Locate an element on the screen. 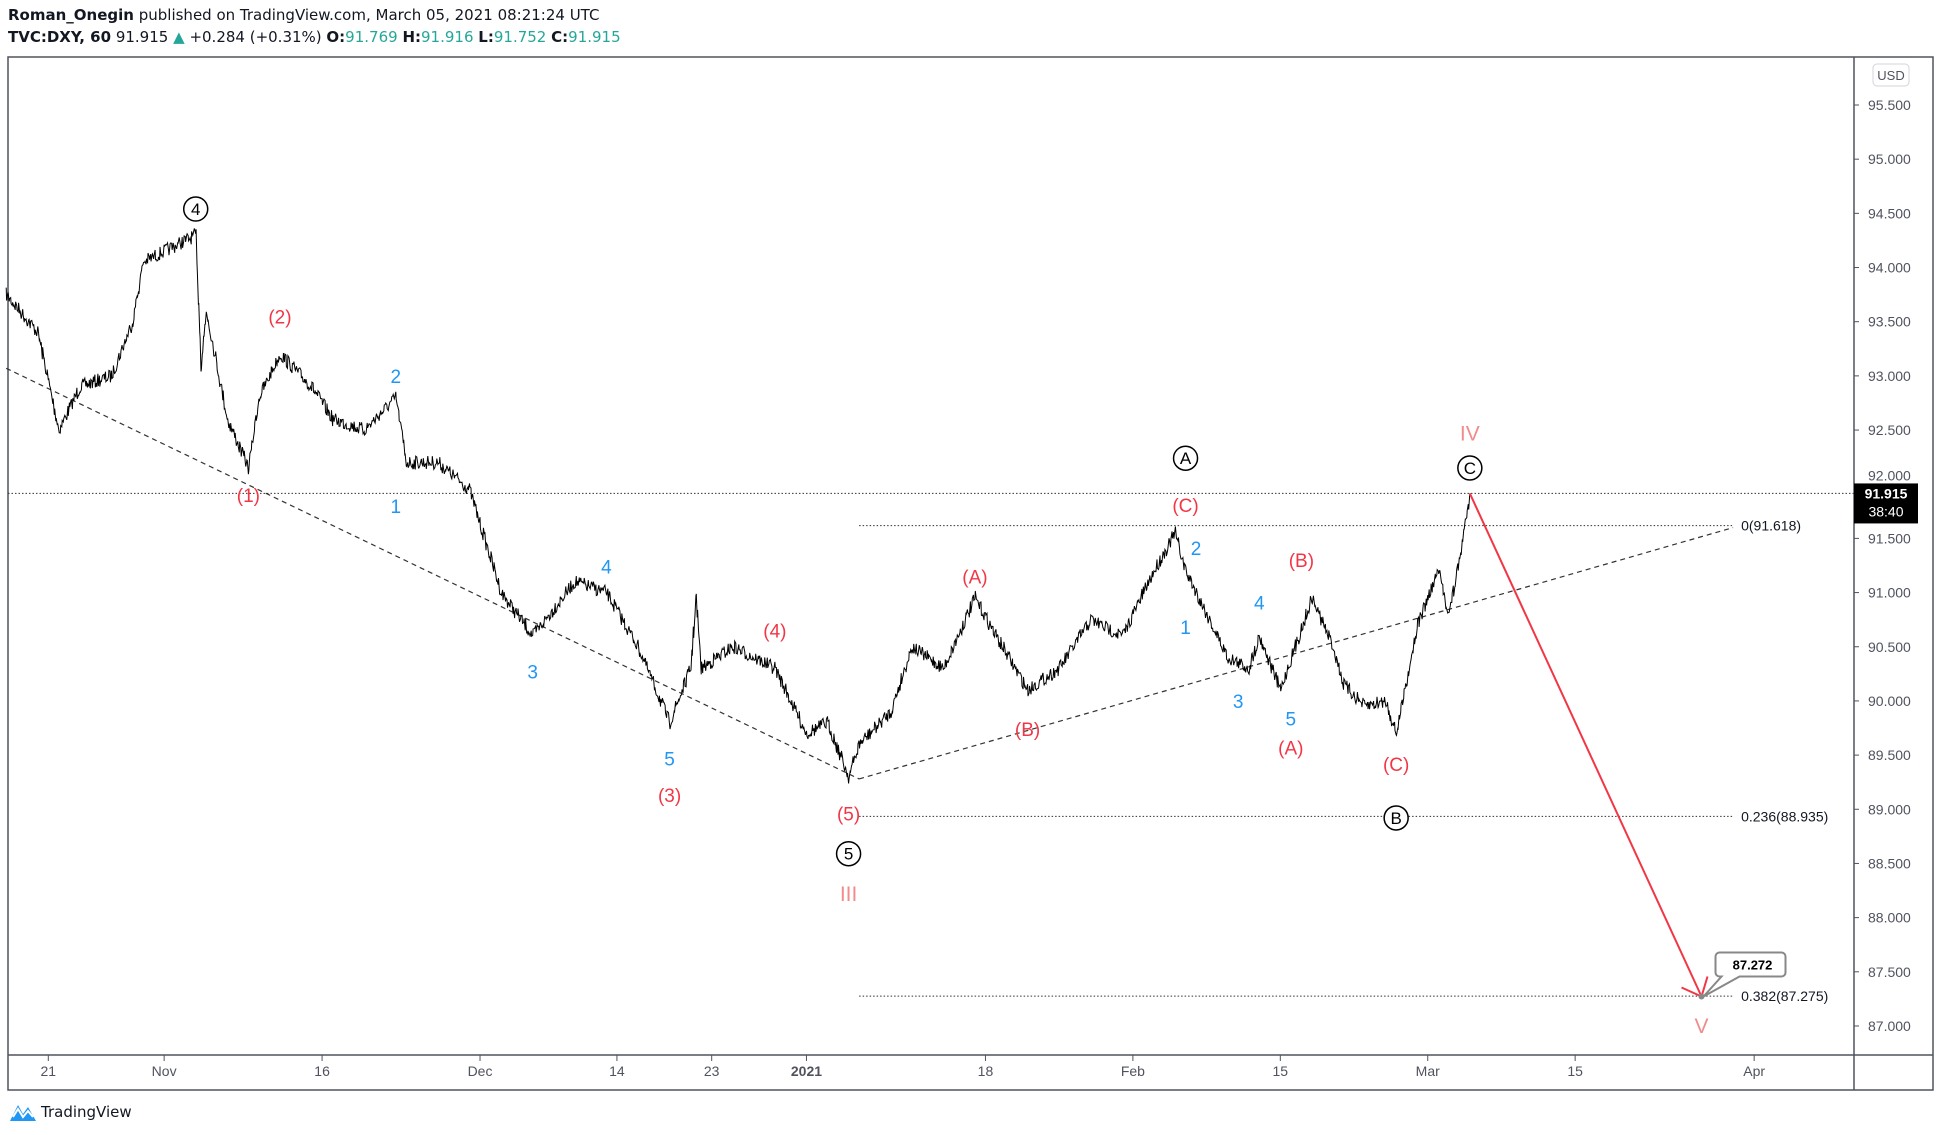 This screenshot has height=1135, width=1938. price-tick-label: 87.500 is located at coordinates (1889, 972).